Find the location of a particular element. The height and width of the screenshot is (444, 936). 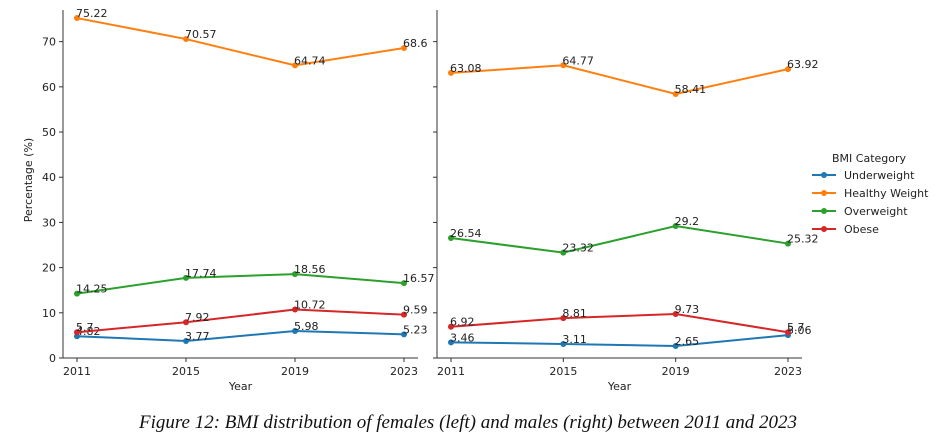

data-label-underweight: 5.06 is located at coordinates (799, 330).